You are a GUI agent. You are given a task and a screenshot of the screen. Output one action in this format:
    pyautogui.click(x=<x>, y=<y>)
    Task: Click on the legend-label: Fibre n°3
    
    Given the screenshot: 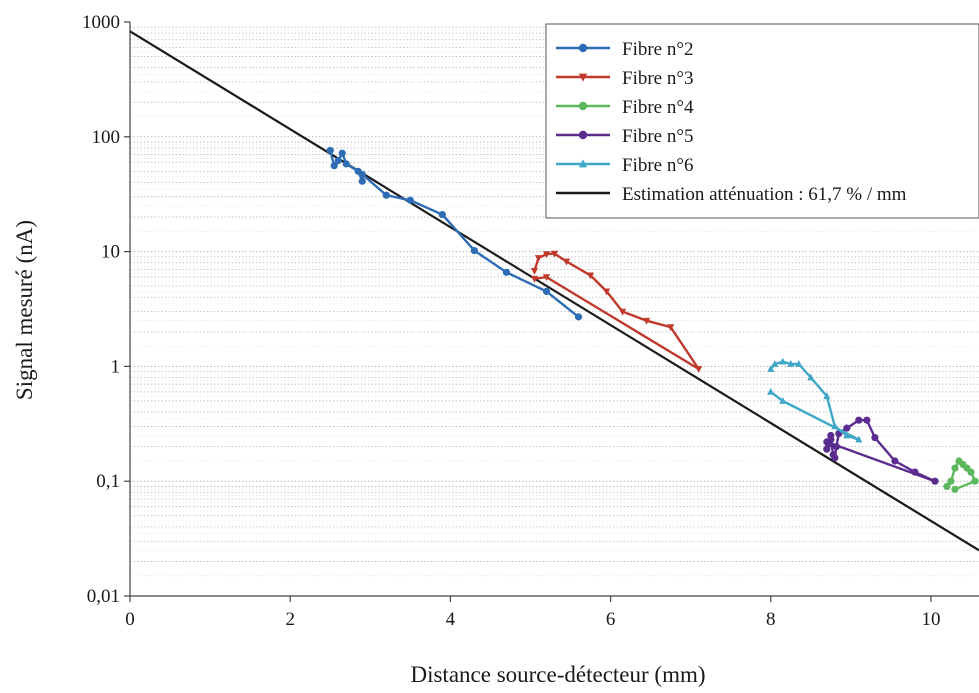 What is the action you would take?
    pyautogui.click(x=657, y=78)
    